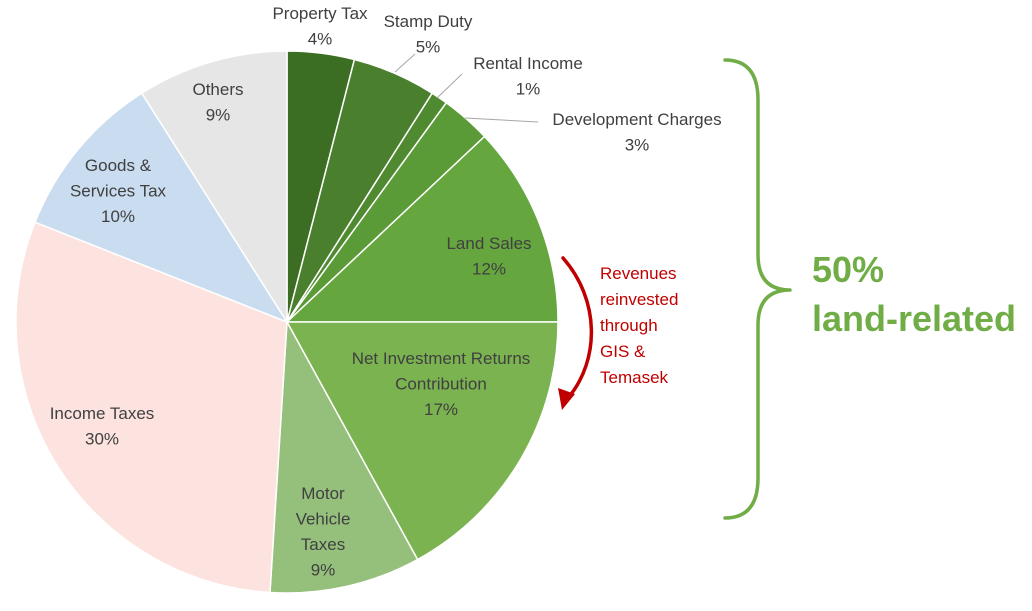 Image resolution: width=1032 pixels, height=611 pixels. I want to click on reinvest-arrow, so click(576, 333).